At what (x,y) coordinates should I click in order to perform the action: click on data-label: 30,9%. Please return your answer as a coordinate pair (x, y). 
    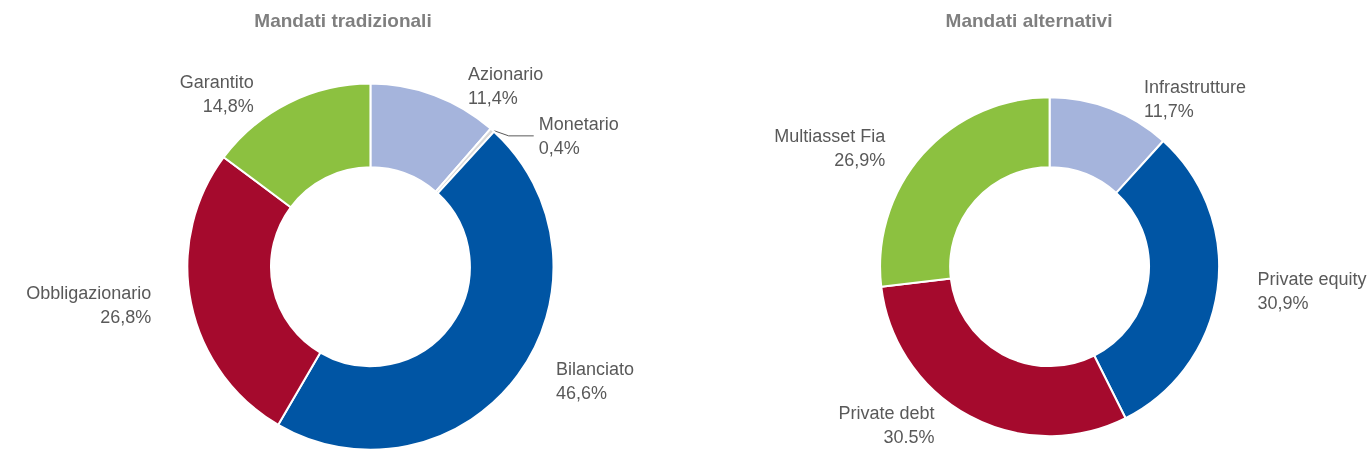
    Looking at the image, I should click on (1283, 302).